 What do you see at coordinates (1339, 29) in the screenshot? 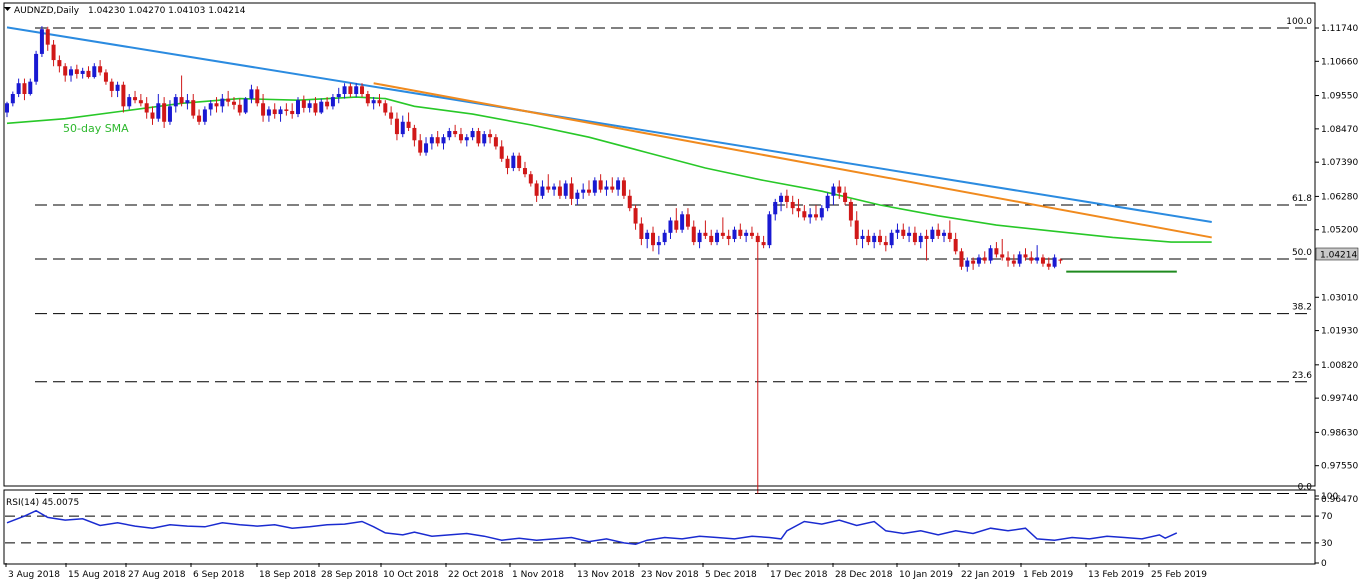
I see `price-tick-label: 1.11740` at bounding box center [1339, 29].